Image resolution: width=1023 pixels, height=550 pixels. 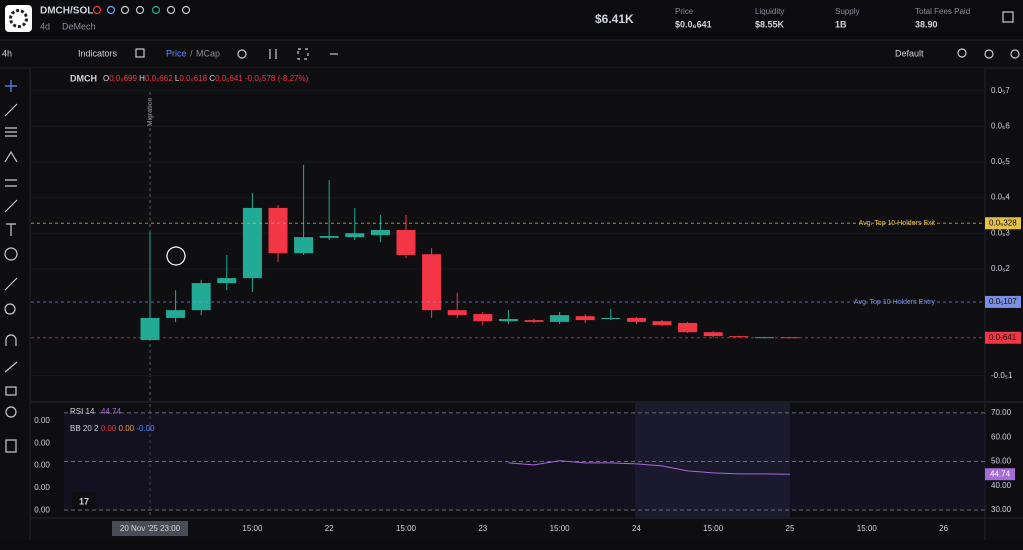 What do you see at coordinates (577, 54) in the screenshot?
I see `toolbar-icons` at bounding box center [577, 54].